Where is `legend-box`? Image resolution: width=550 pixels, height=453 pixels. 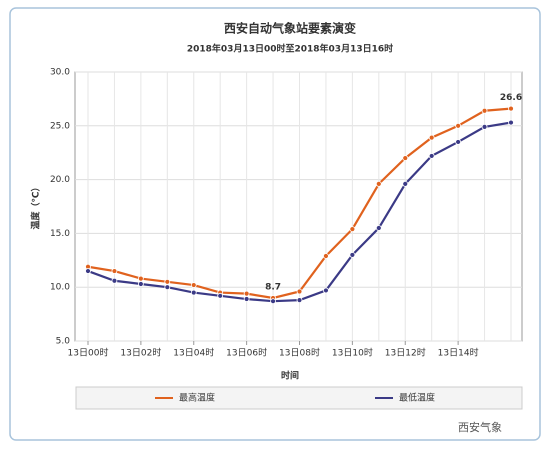
legend-box is located at coordinates (299, 398).